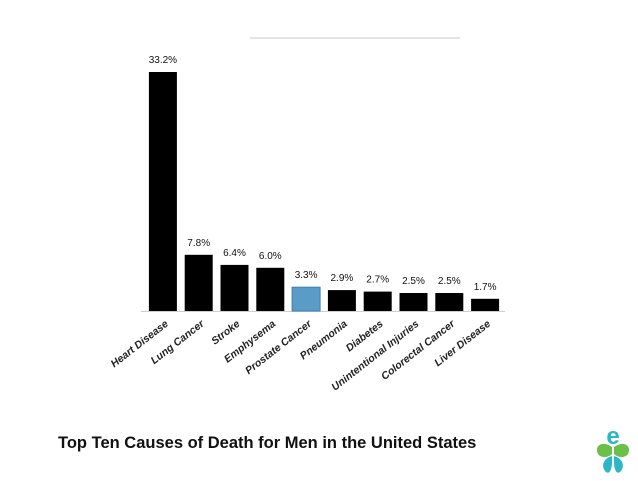  Describe the element at coordinates (485, 304) in the screenshot. I see `bar-liver-disease` at that location.